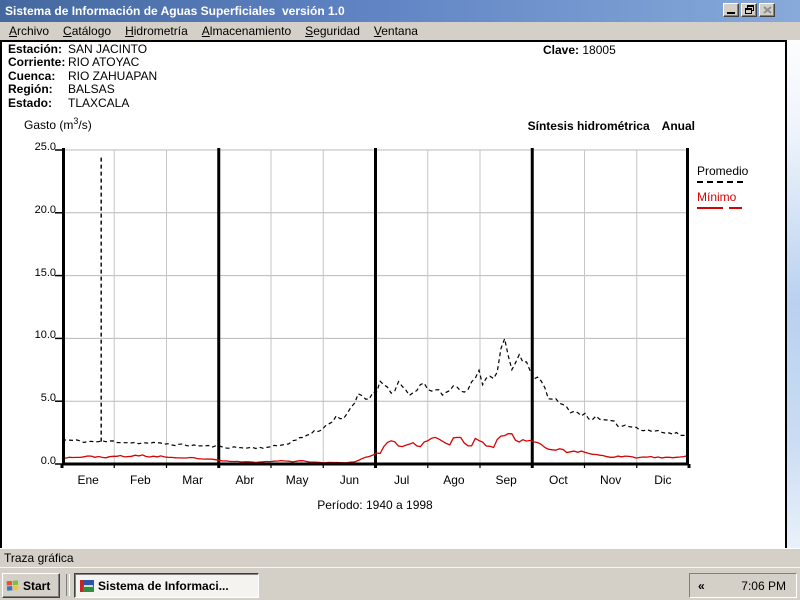 This screenshot has width=800, height=600. Describe the element at coordinates (48, 461) in the screenshot. I see `y-tick-label: 0.0` at that location.